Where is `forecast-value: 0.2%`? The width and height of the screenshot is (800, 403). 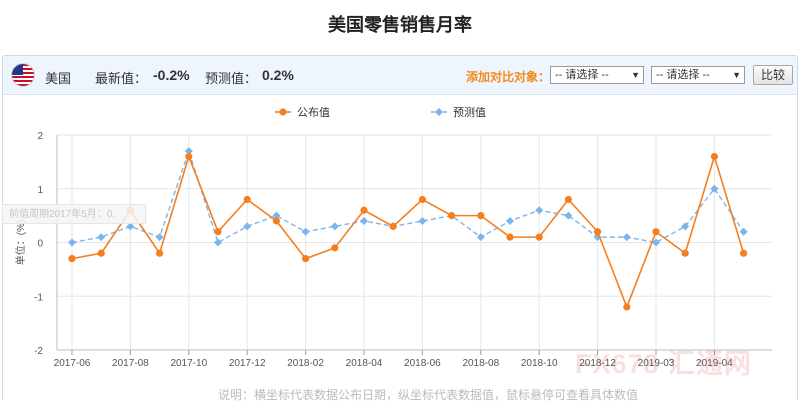
forecast-value: 0.2% is located at coordinates (278, 75).